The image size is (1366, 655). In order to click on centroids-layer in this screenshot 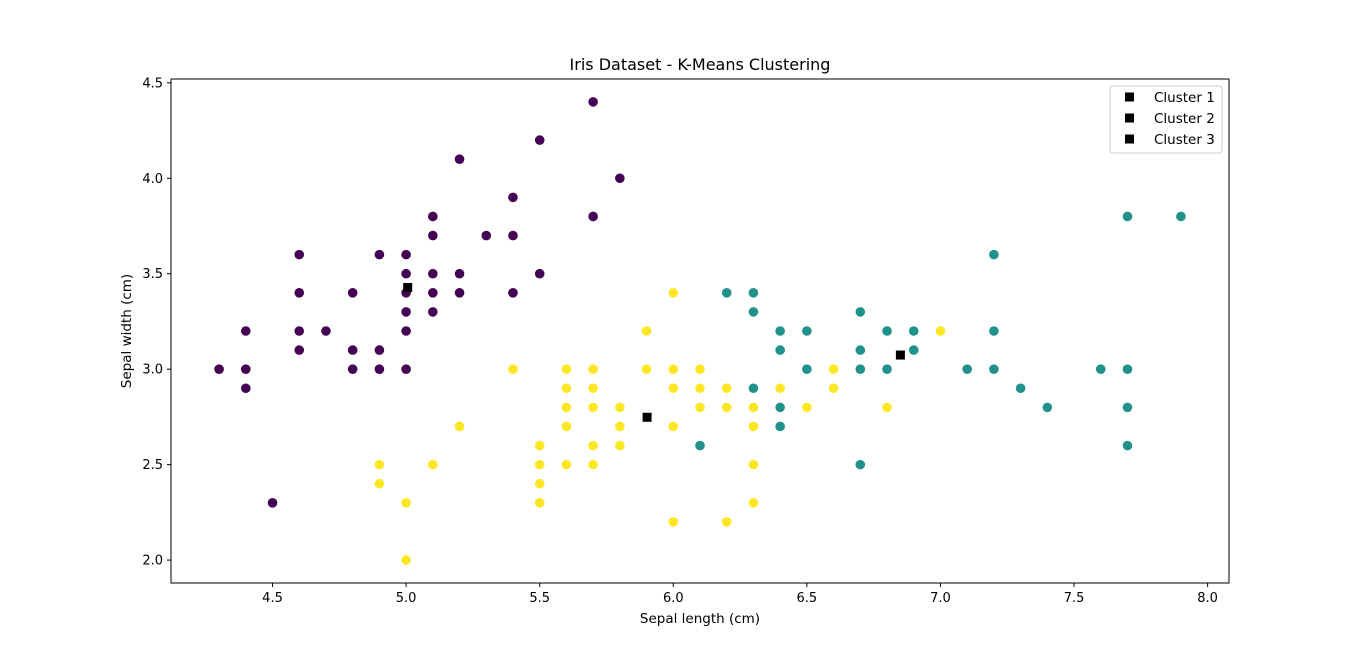, I will do `click(654, 352)`.